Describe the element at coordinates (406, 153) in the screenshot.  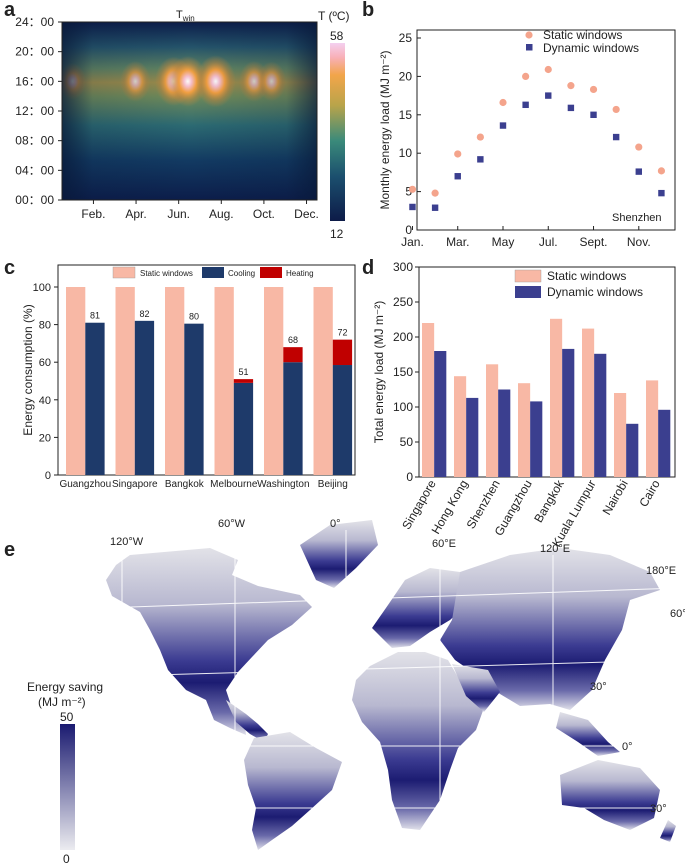
I see `b-ytick-label: 10` at that location.